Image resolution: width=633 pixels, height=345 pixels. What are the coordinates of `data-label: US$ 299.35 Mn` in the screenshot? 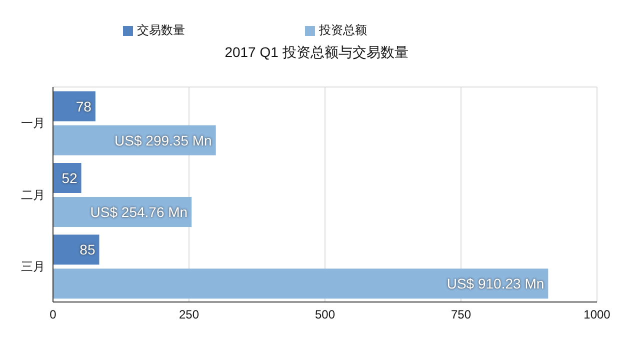 It's located at (163, 140).